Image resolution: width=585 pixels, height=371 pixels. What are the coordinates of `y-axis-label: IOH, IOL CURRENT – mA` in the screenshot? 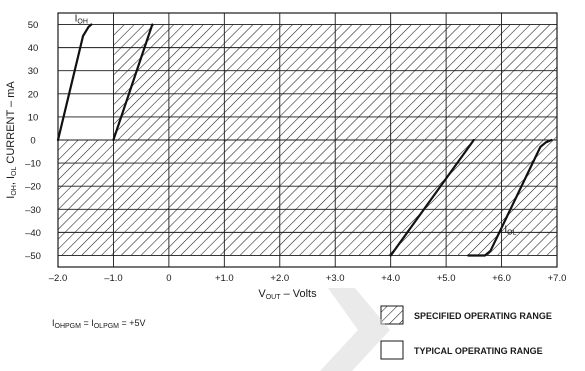 It's located at (11, 140).